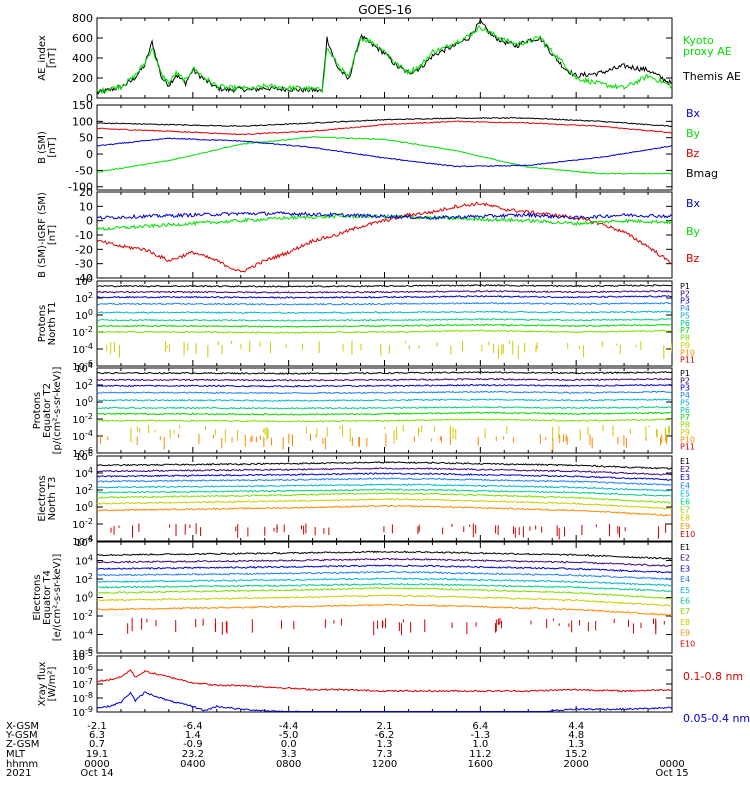  What do you see at coordinates (84, 490) in the screenshot?
I see `y-tick-label: 102` at bounding box center [84, 490].